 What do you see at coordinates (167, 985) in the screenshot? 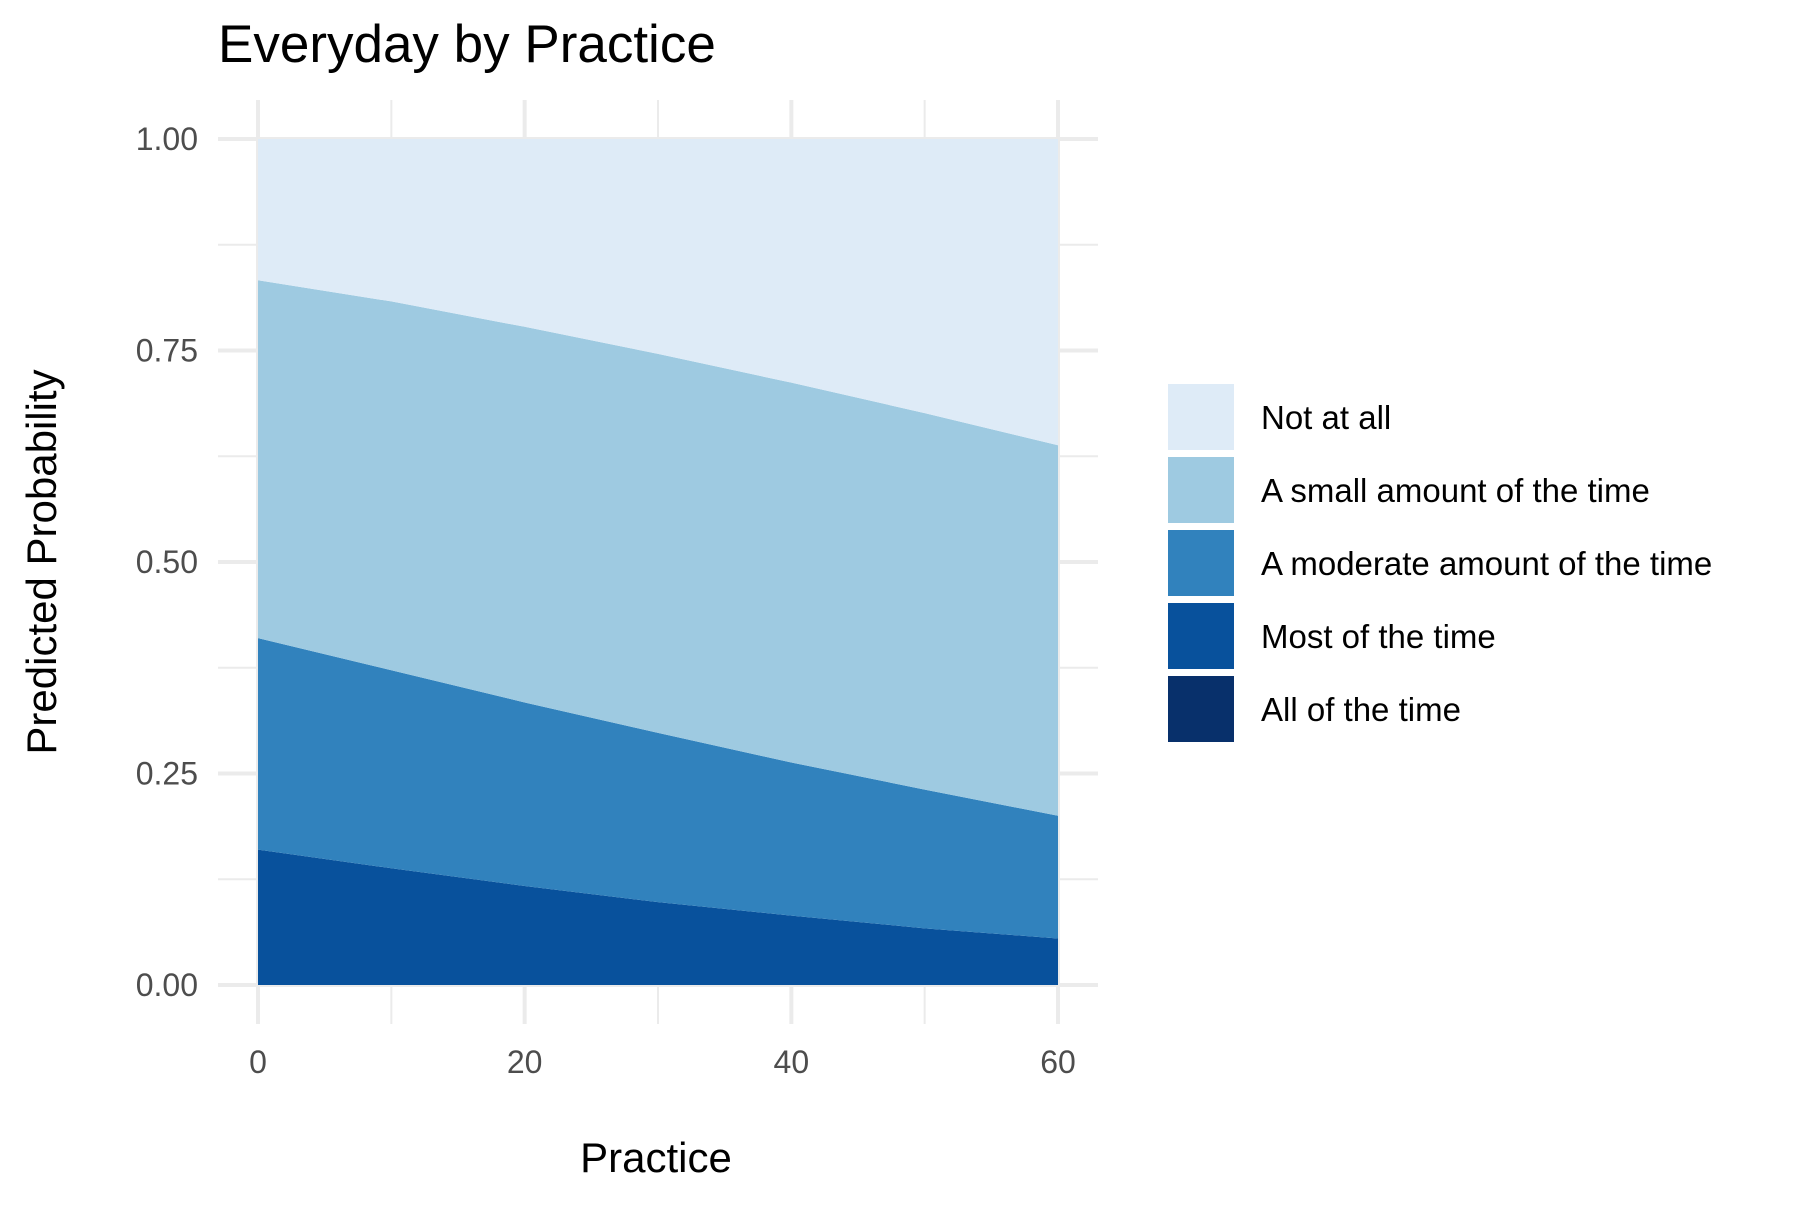
I see `y-tick-label: 0.00` at bounding box center [167, 985].